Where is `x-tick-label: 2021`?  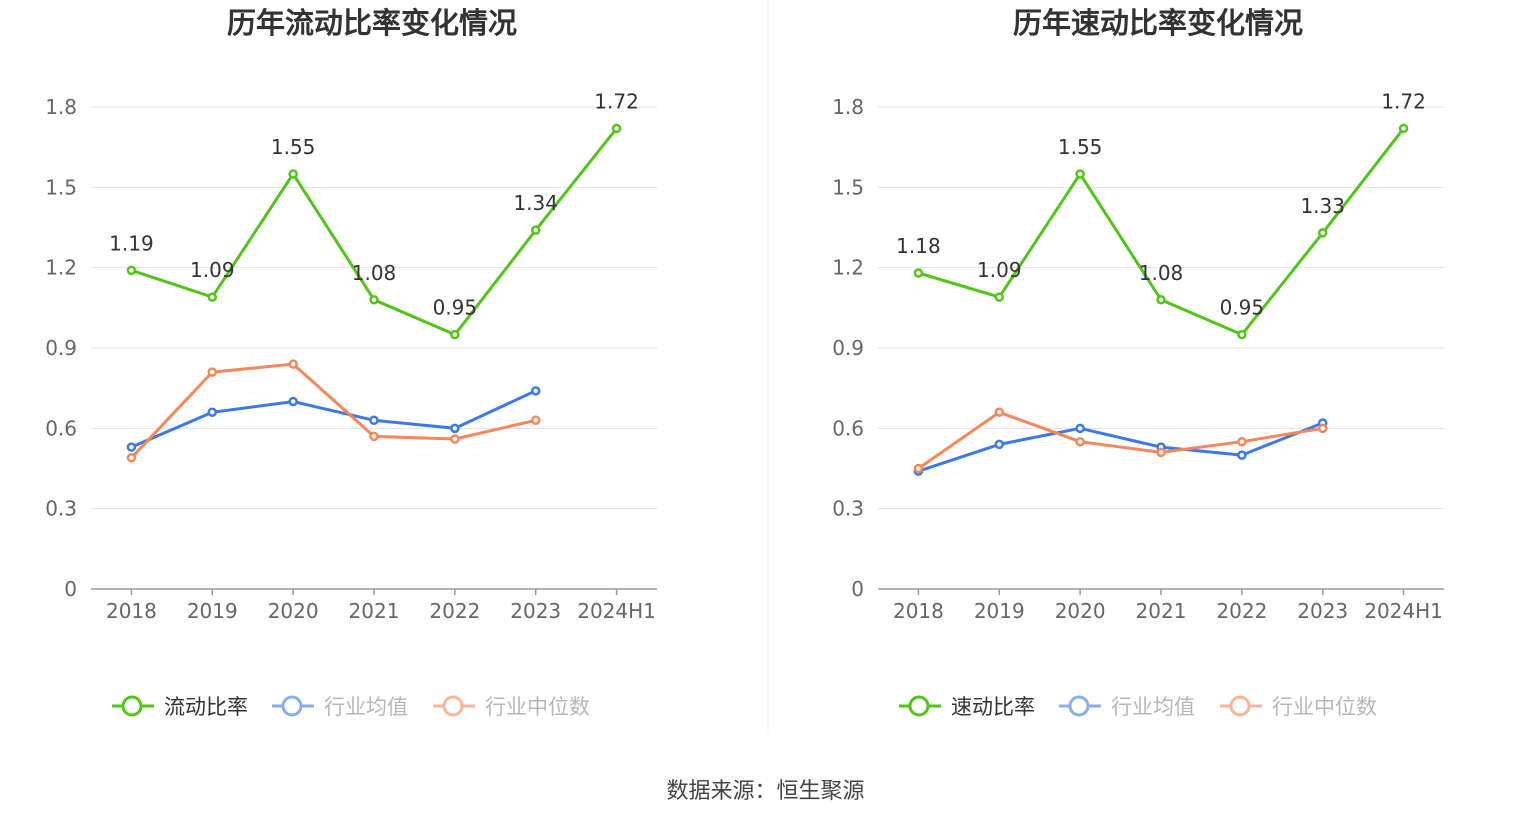
x-tick-label: 2021 is located at coordinates (1161, 611).